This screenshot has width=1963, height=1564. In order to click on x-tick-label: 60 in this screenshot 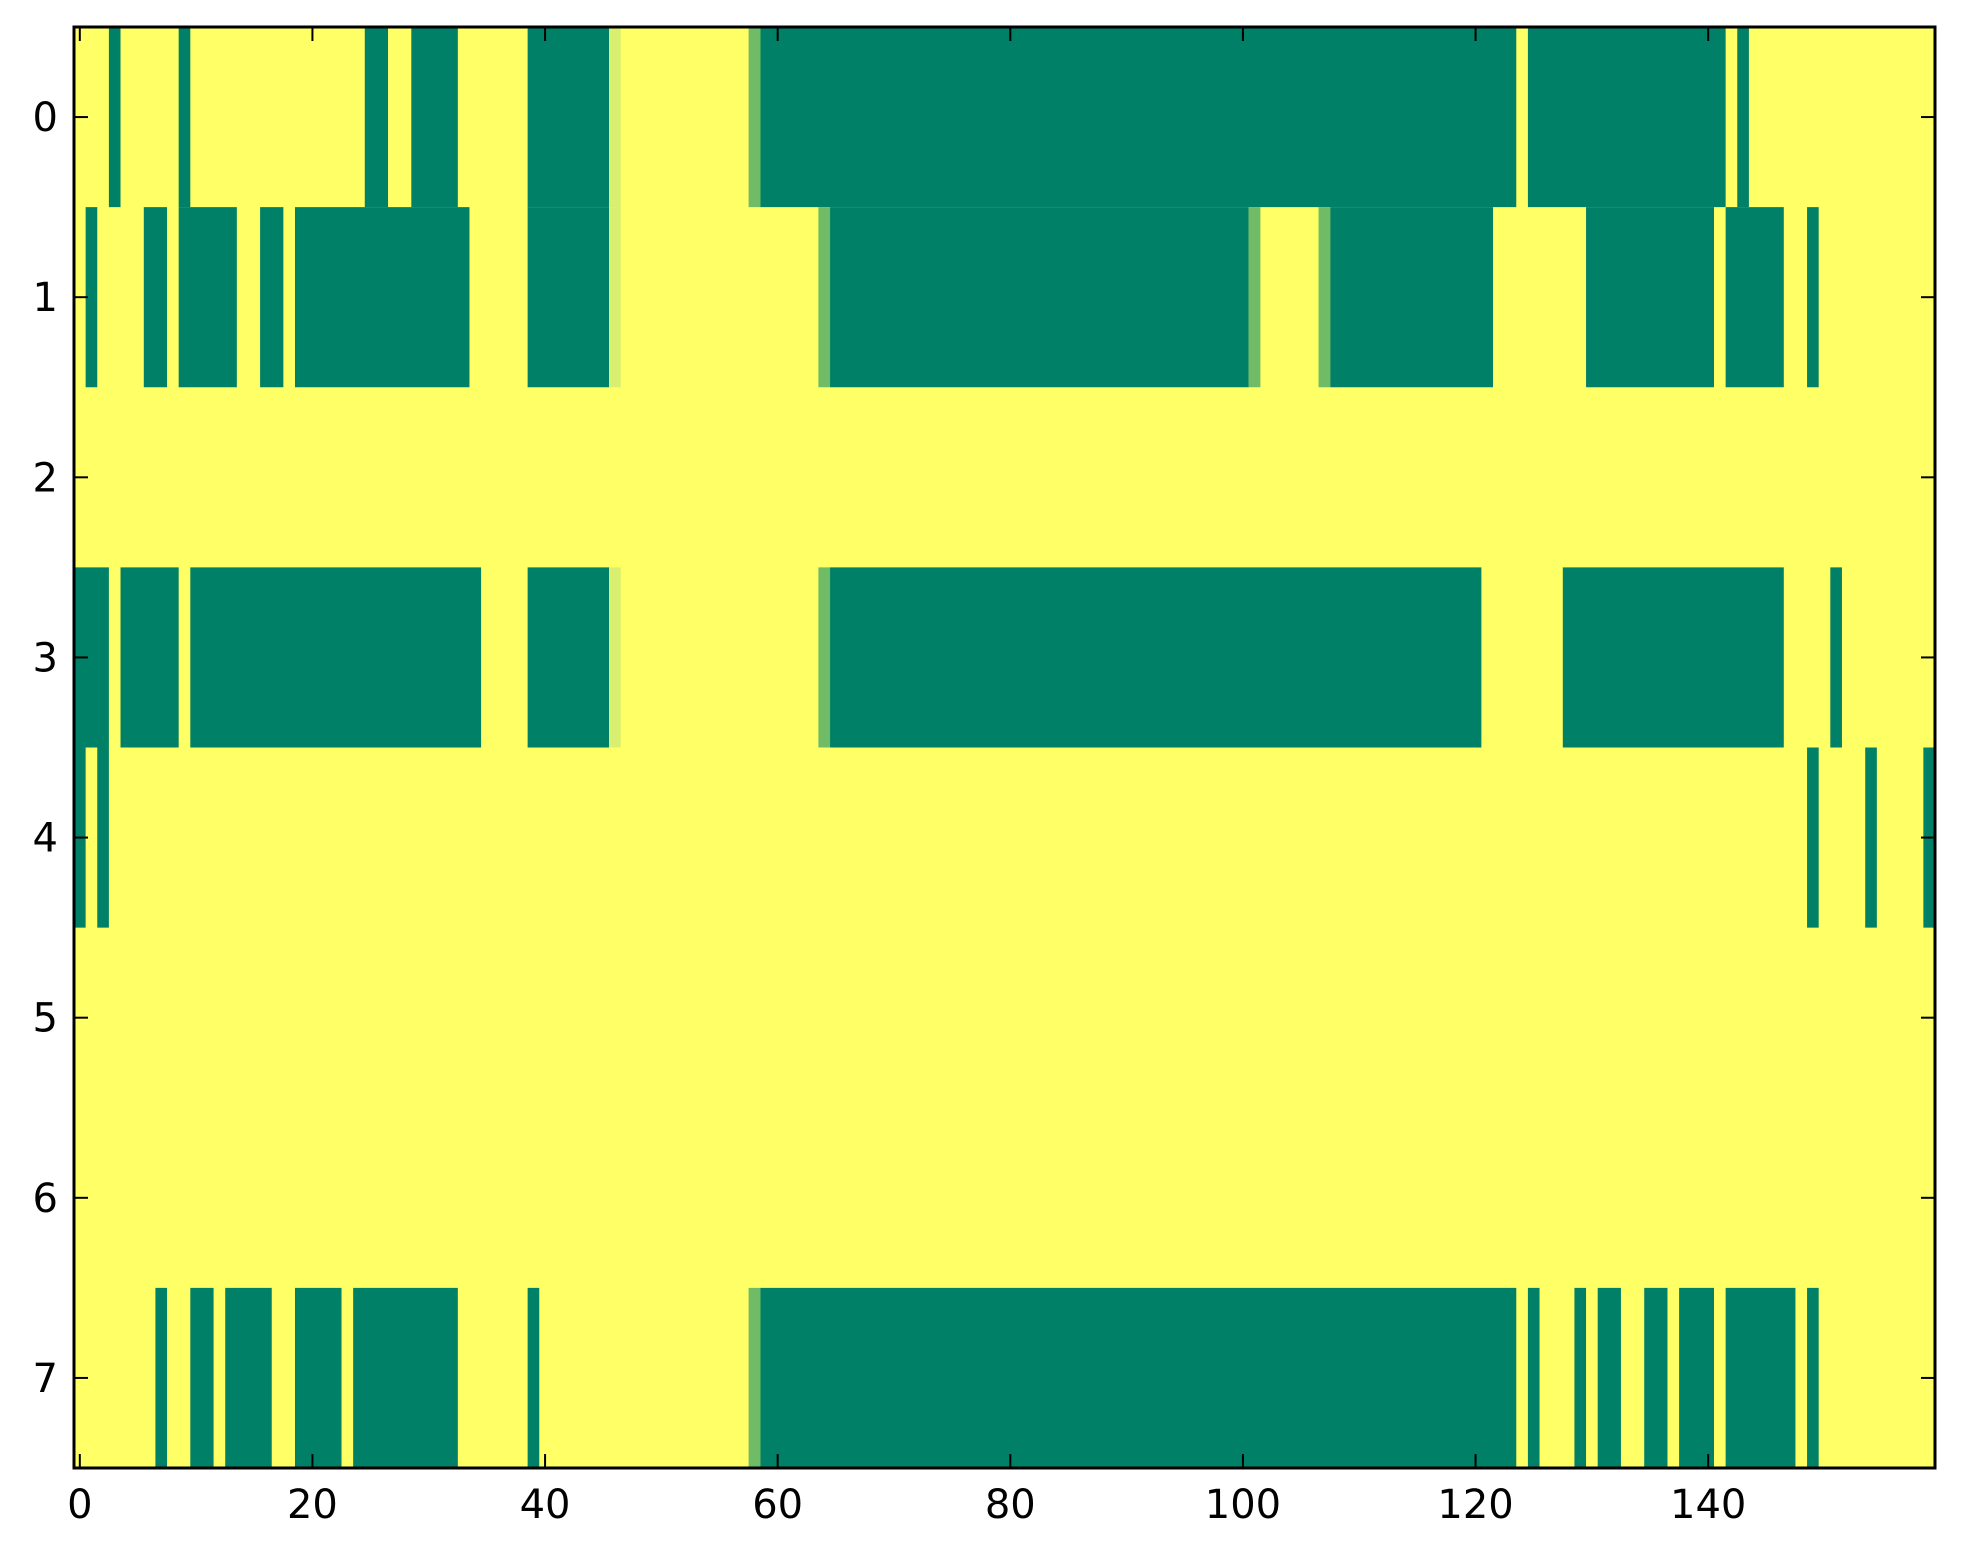, I will do `click(777, 1505)`.